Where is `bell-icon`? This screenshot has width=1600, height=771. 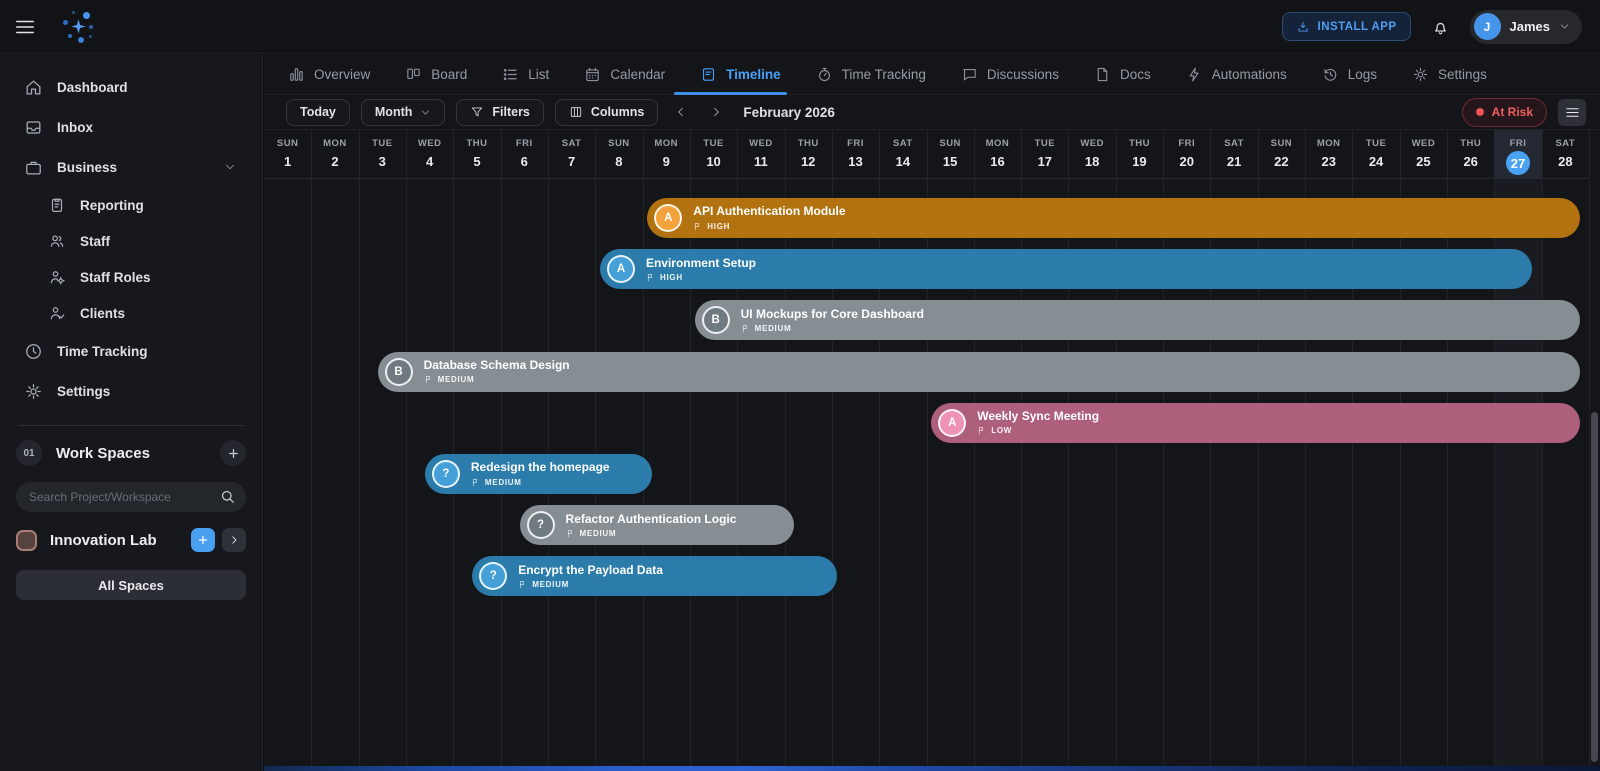
bell-icon is located at coordinates (1440, 27).